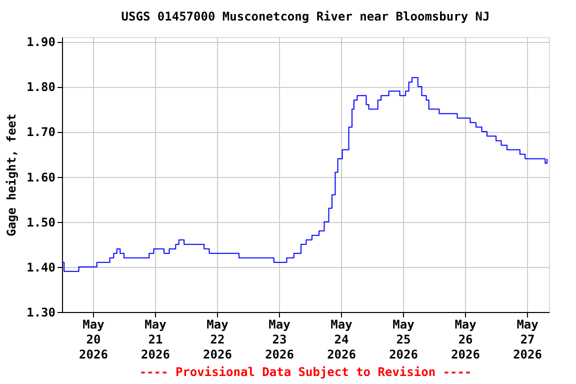 Image resolution: width=576 pixels, height=384 pixels. I want to click on text: ---- Provisional Data Subject to Revision ----, so click(305, 372).